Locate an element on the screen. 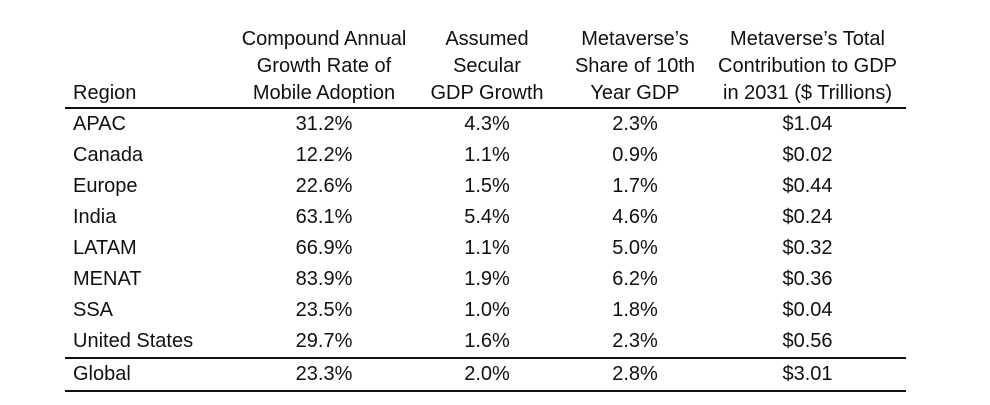 This screenshot has height=405, width=990. header-share: Metaverse’s Share of 10th Year GDP is located at coordinates (635, 66).